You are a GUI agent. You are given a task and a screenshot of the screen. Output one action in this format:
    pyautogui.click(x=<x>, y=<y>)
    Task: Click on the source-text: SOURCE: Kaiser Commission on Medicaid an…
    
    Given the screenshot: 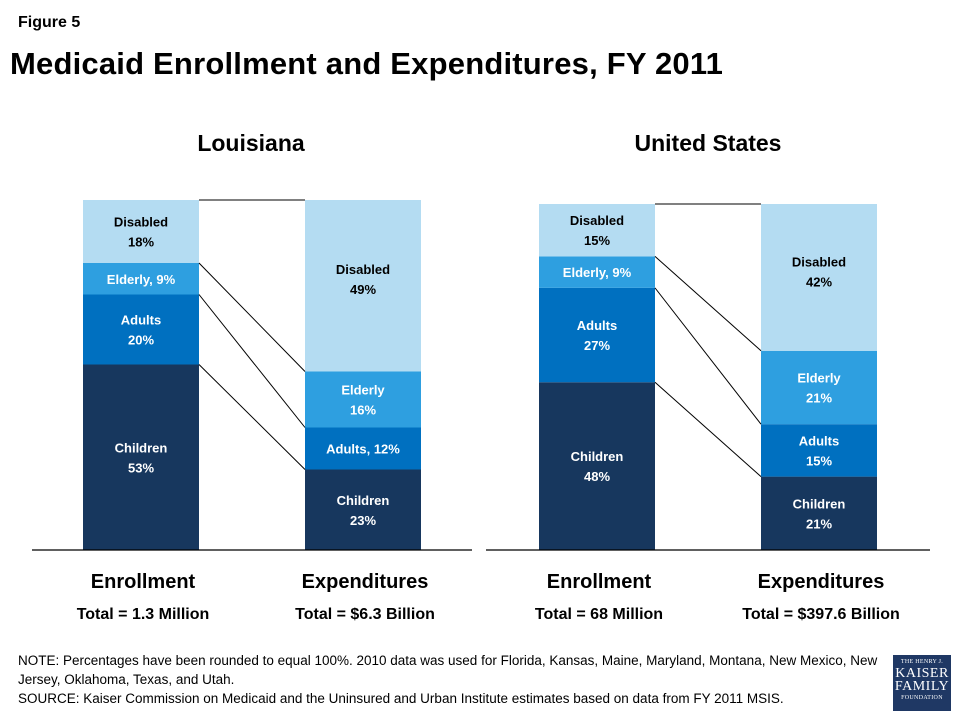 What is the action you would take?
    pyautogui.click(x=401, y=698)
    